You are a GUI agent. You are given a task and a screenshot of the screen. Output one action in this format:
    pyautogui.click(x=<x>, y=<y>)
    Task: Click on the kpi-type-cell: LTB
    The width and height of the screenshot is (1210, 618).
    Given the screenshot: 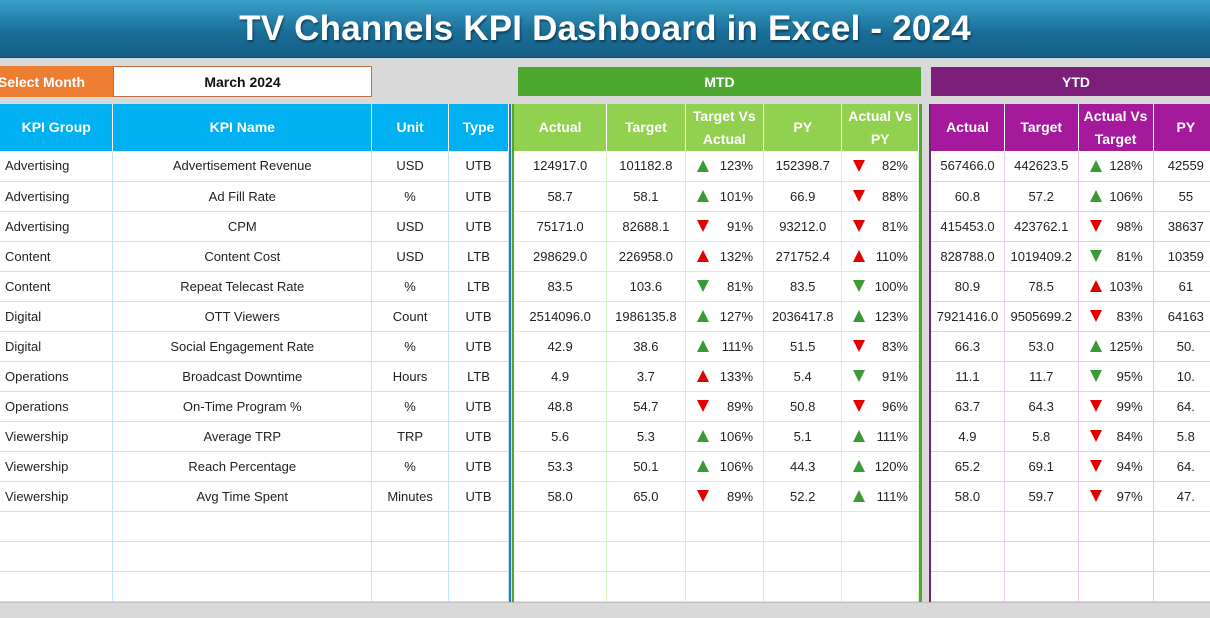 What is the action you would take?
    pyautogui.click(x=478, y=376)
    